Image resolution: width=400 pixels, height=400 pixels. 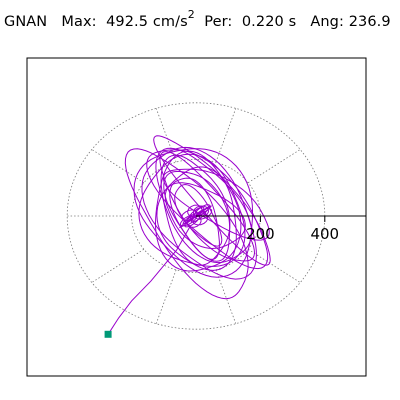 I want to click on max-value: 492.5, so click(x=127, y=22).